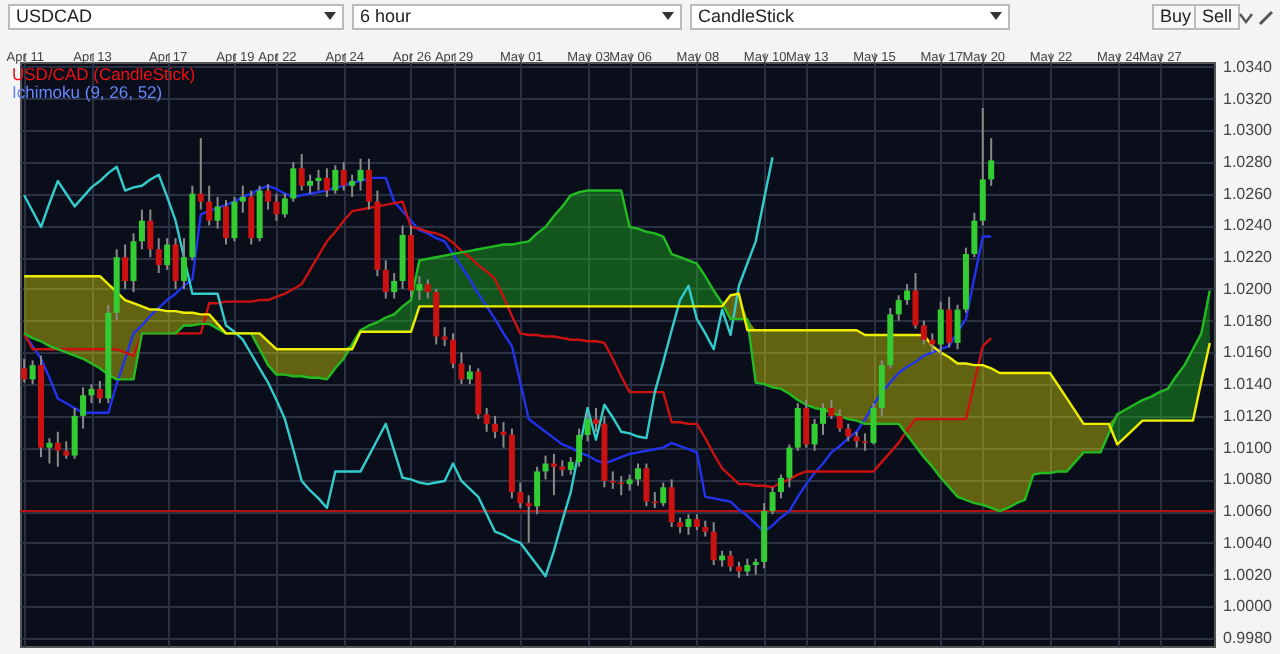 This screenshot has width=1280, height=654. I want to click on y-tick-label: 1.0220, so click(1248, 257).